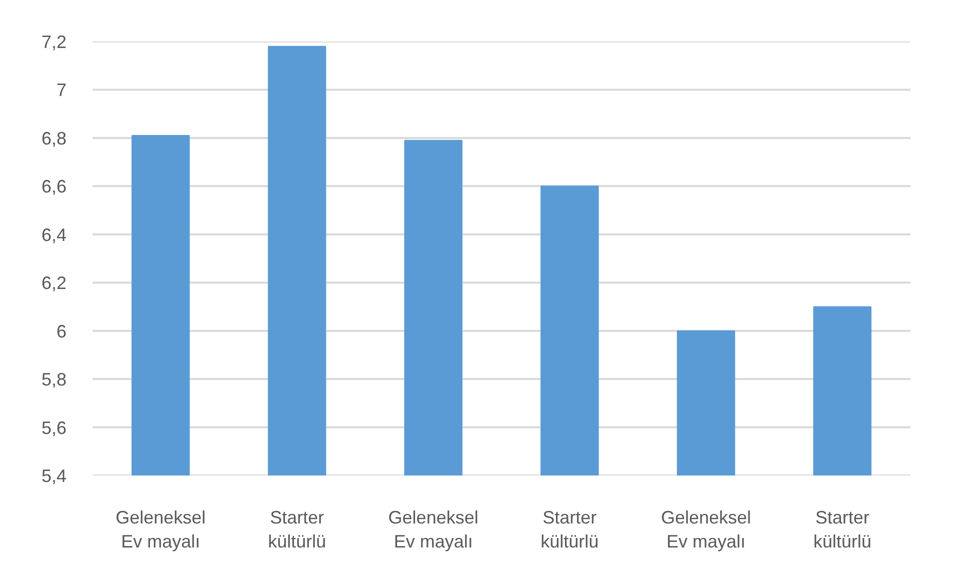  What do you see at coordinates (54, 234) in the screenshot?
I see `y-tick-label: 6,4` at bounding box center [54, 234].